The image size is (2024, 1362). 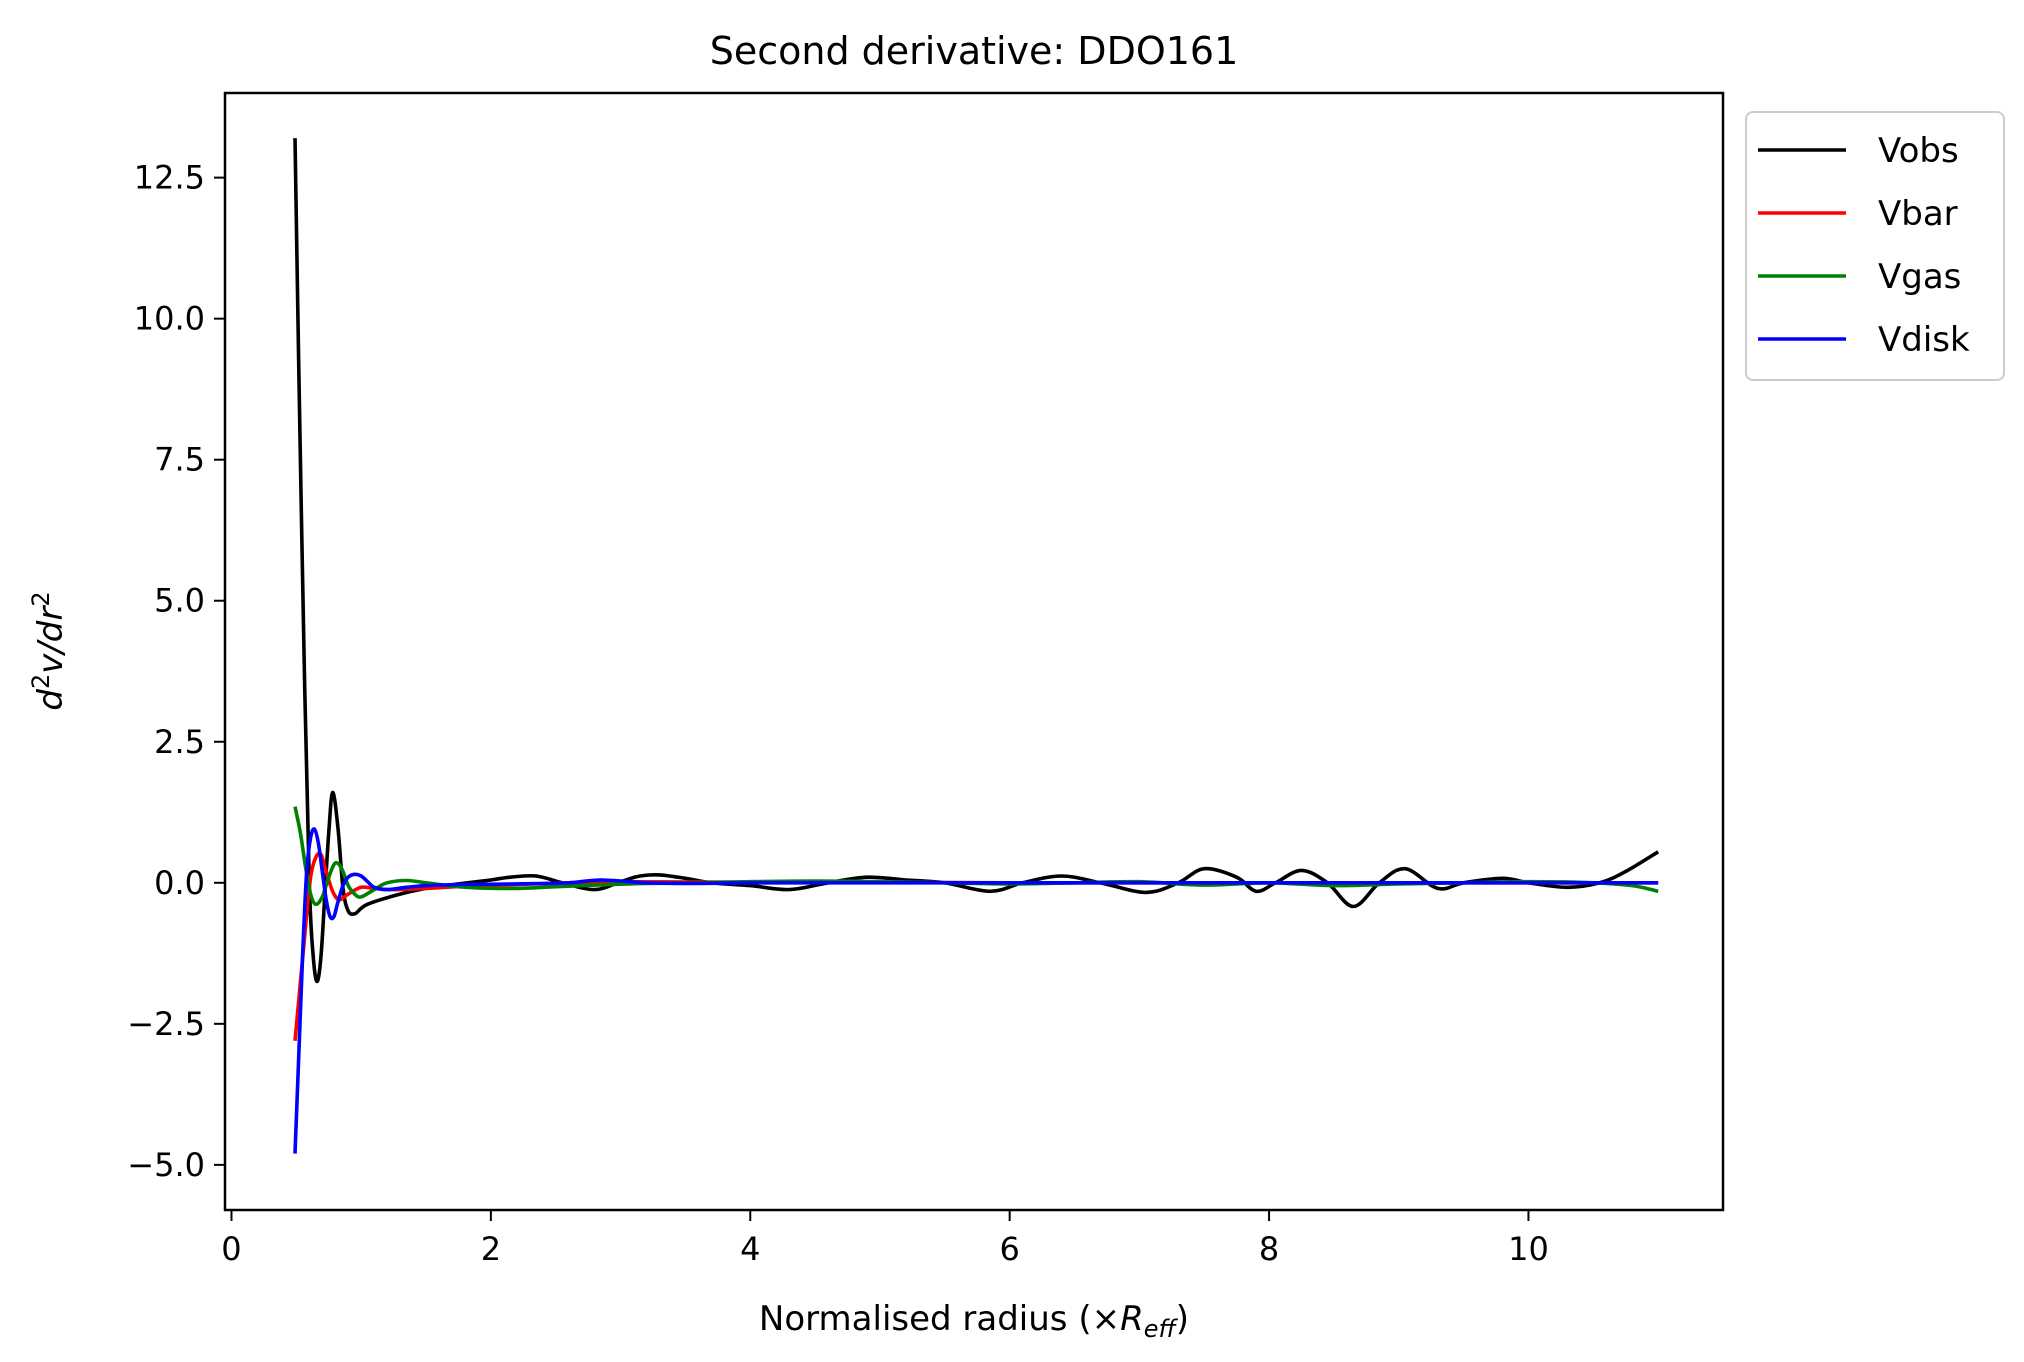 What do you see at coordinates (491, 1249) in the screenshot?
I see `x-tick-label: 2` at bounding box center [491, 1249].